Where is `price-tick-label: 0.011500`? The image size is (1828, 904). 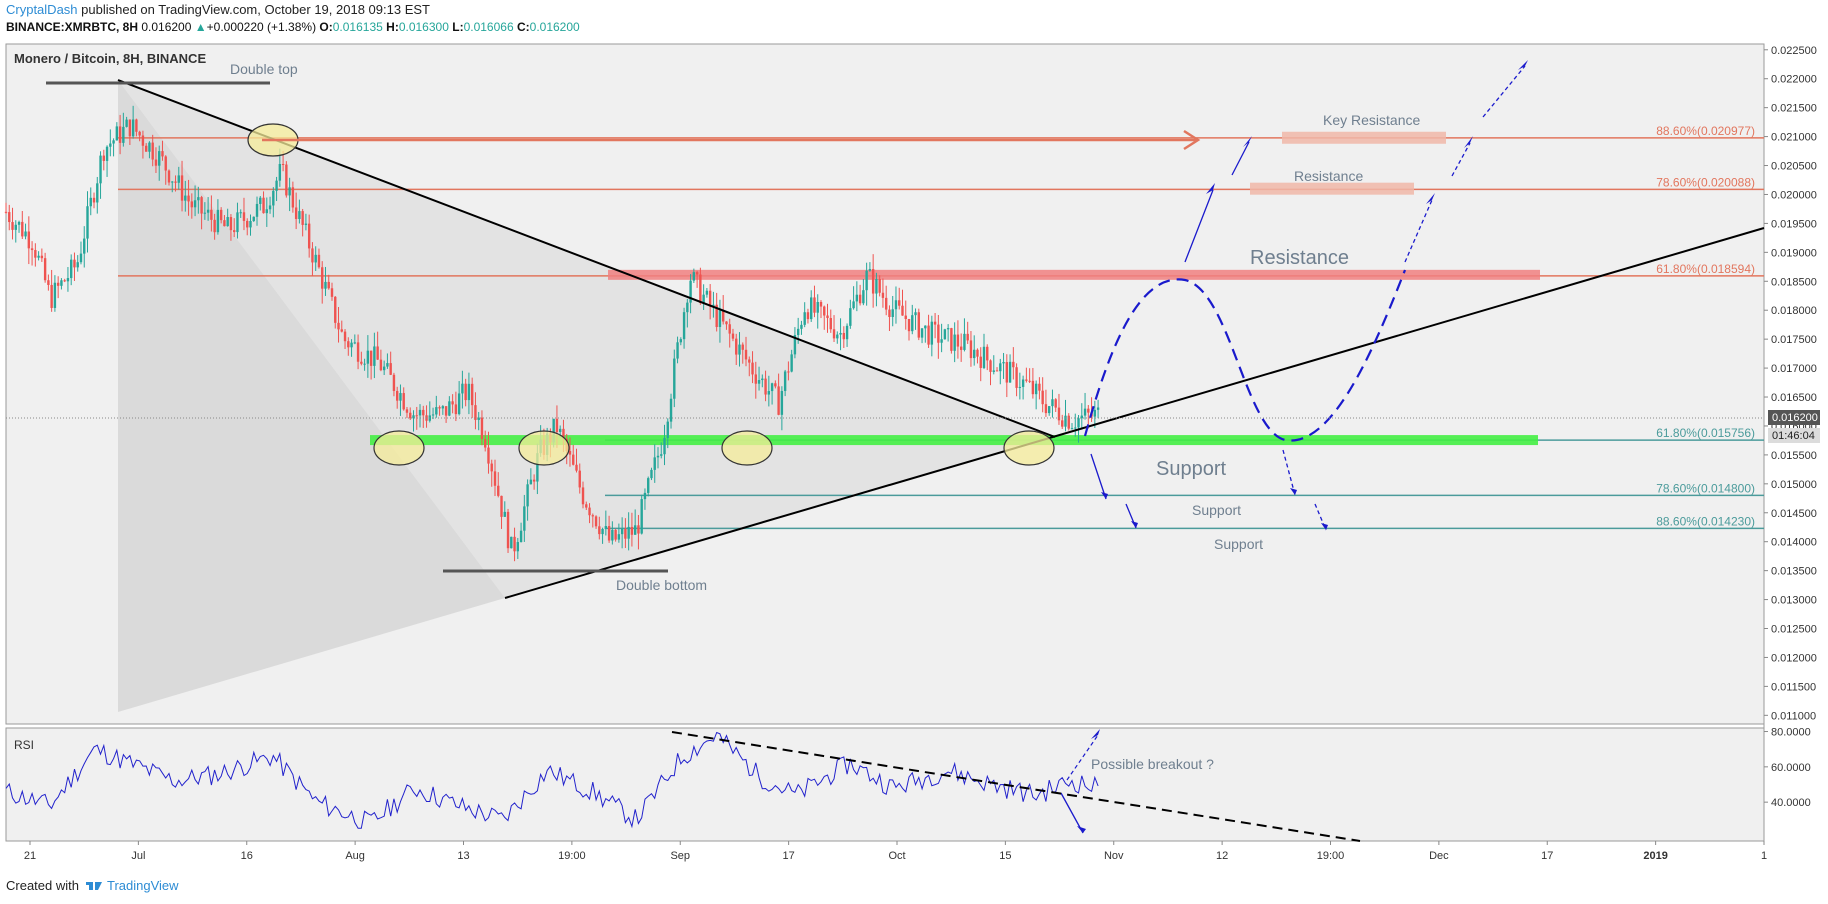 price-tick-label: 0.011500 is located at coordinates (1793, 687).